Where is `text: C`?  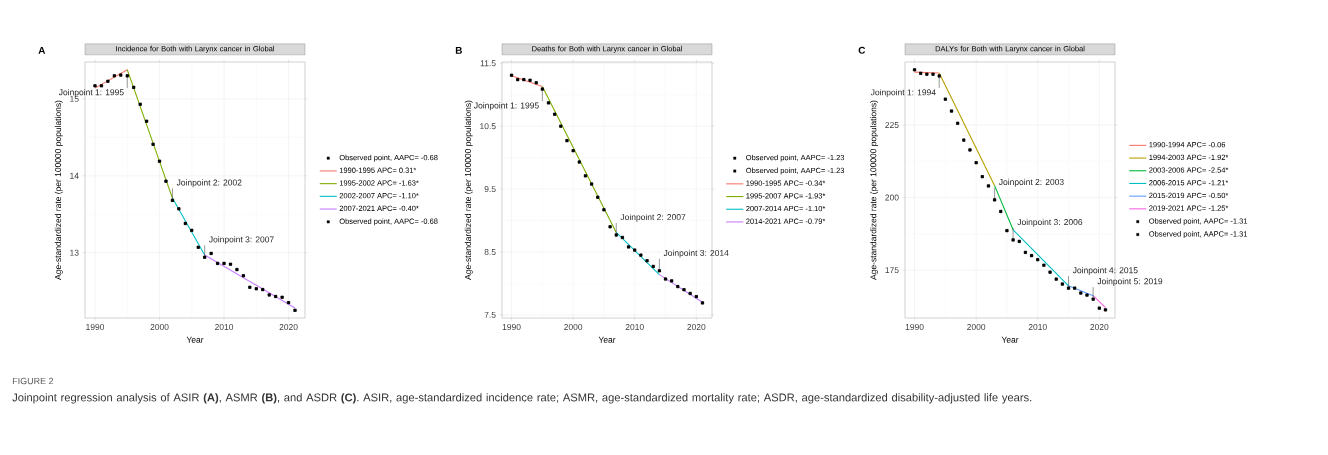 text: C is located at coordinates (862, 50).